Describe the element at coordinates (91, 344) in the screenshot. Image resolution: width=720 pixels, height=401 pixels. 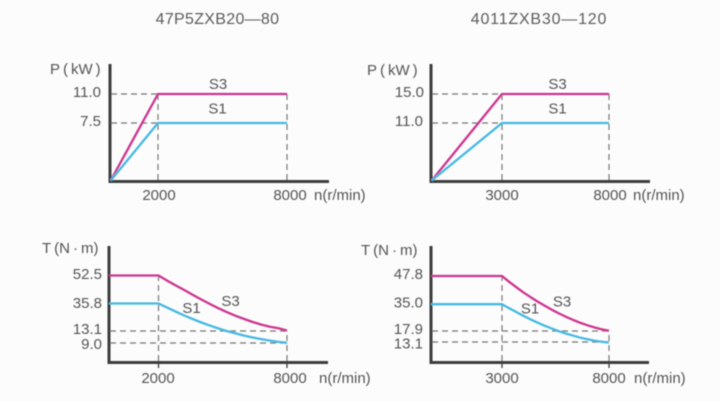
I see `svg-text: 9.0` at that location.